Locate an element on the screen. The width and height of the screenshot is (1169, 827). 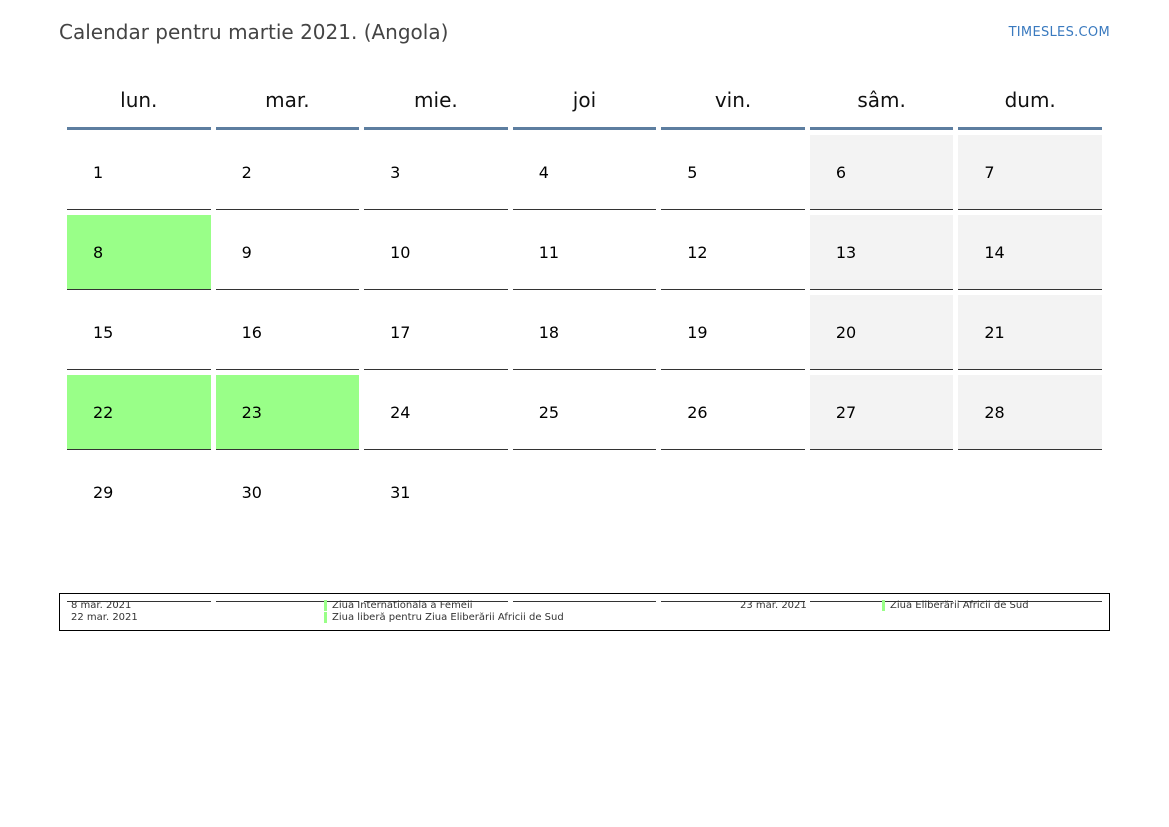
weekday-header: mar. is located at coordinates (287, 101).